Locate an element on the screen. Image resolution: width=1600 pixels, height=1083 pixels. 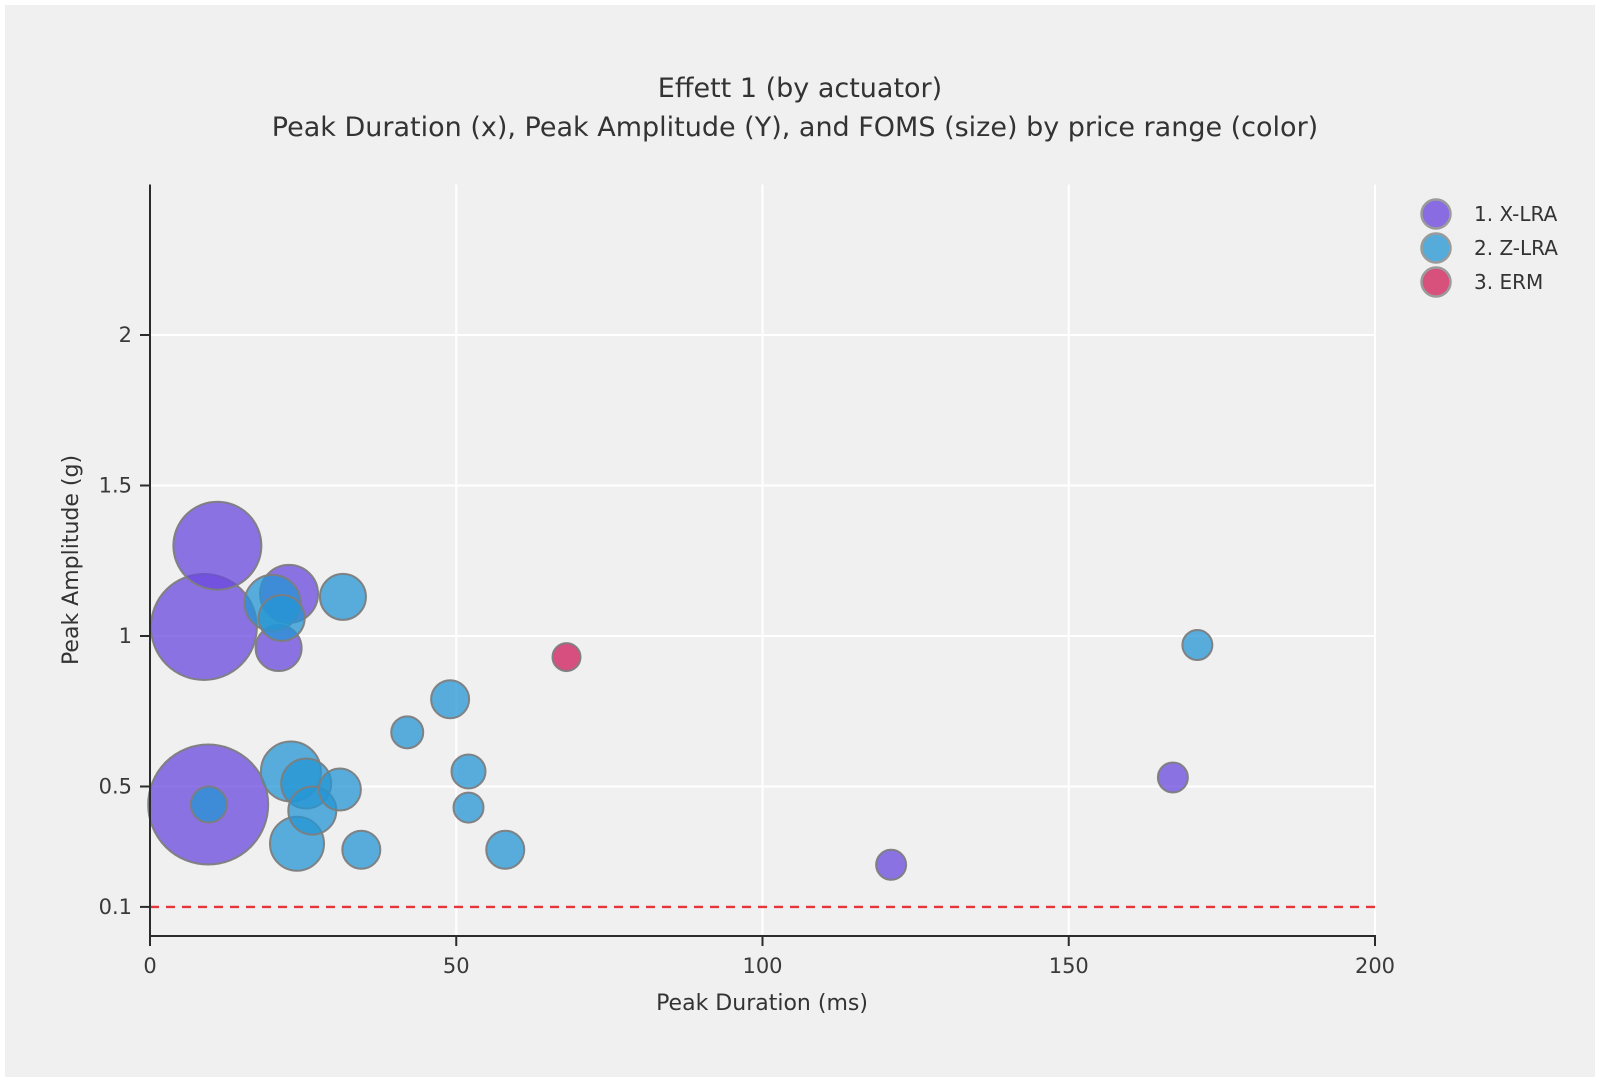
legend-label-erm: 3. ERM is located at coordinates (1508, 282).